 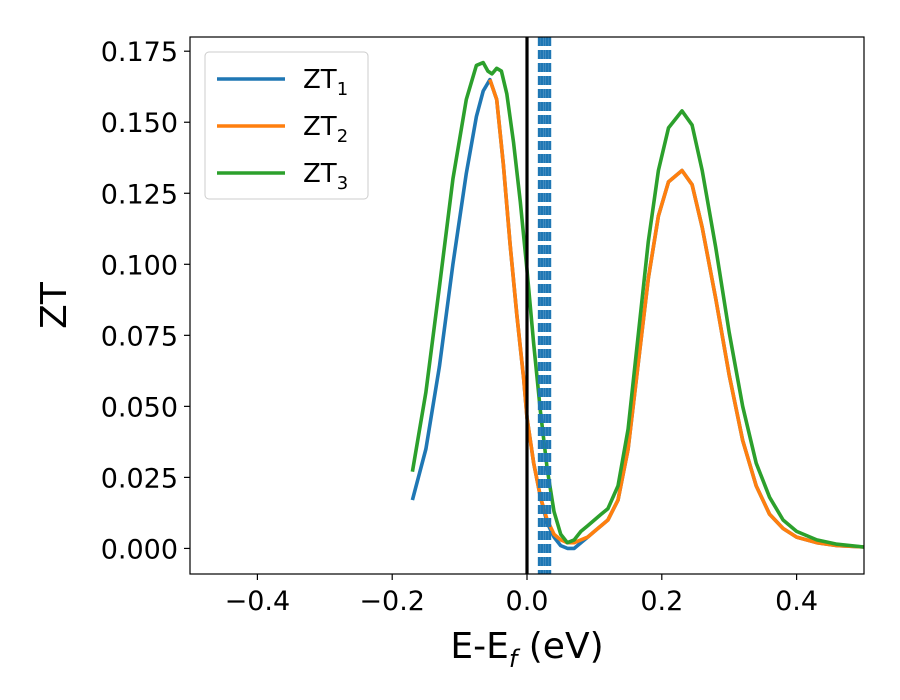 I want to click on x-axis-label-unit: (eV), so click(x=560, y=646).